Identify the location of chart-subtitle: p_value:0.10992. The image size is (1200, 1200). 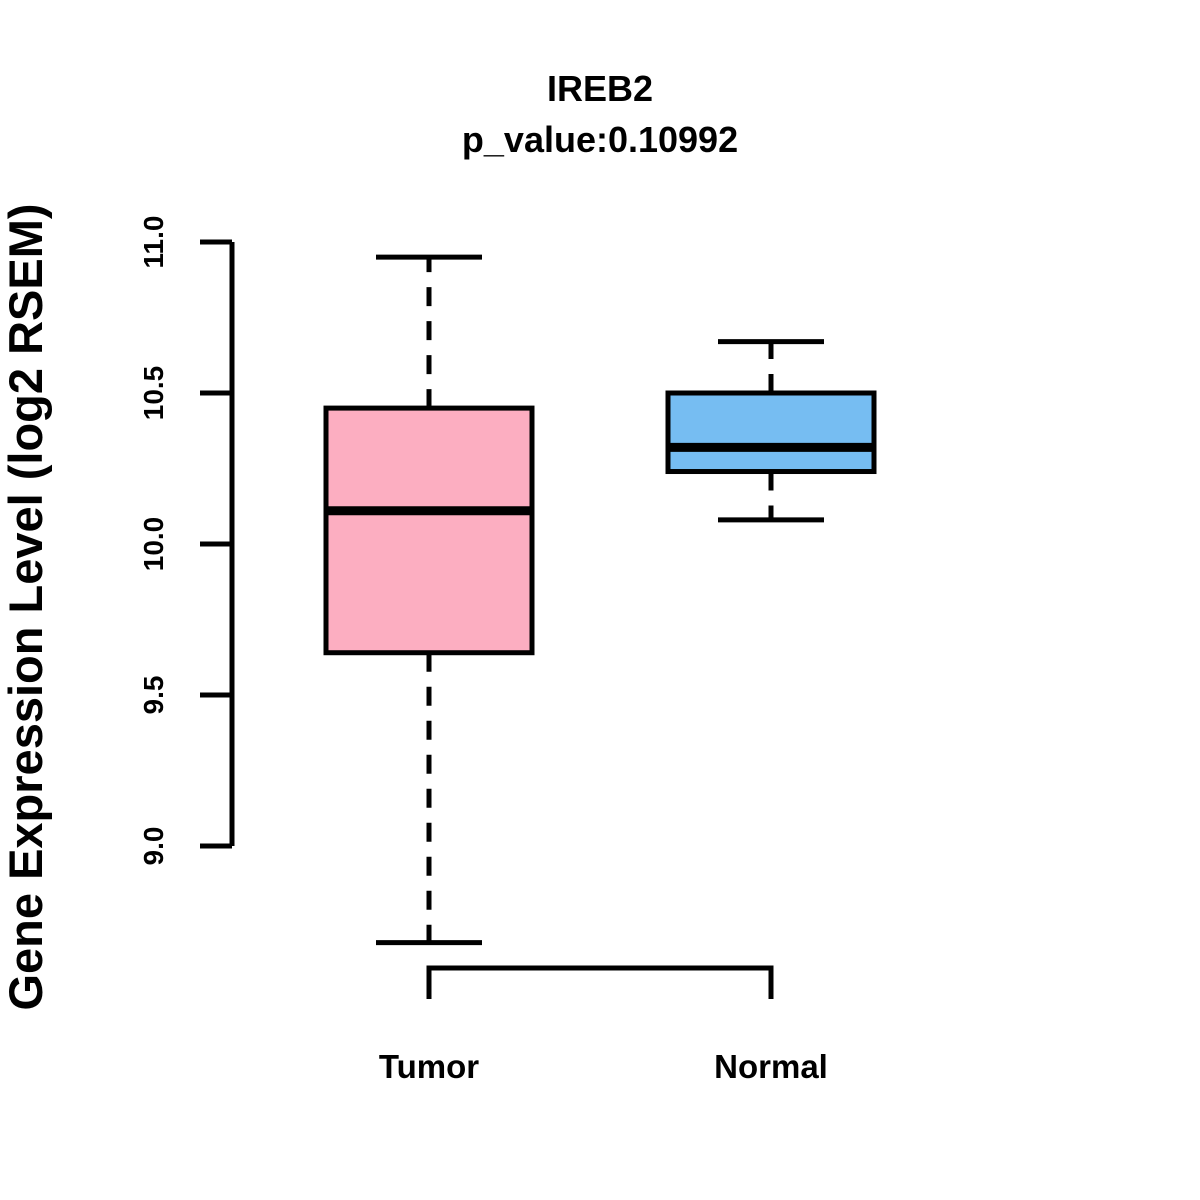
(600, 139).